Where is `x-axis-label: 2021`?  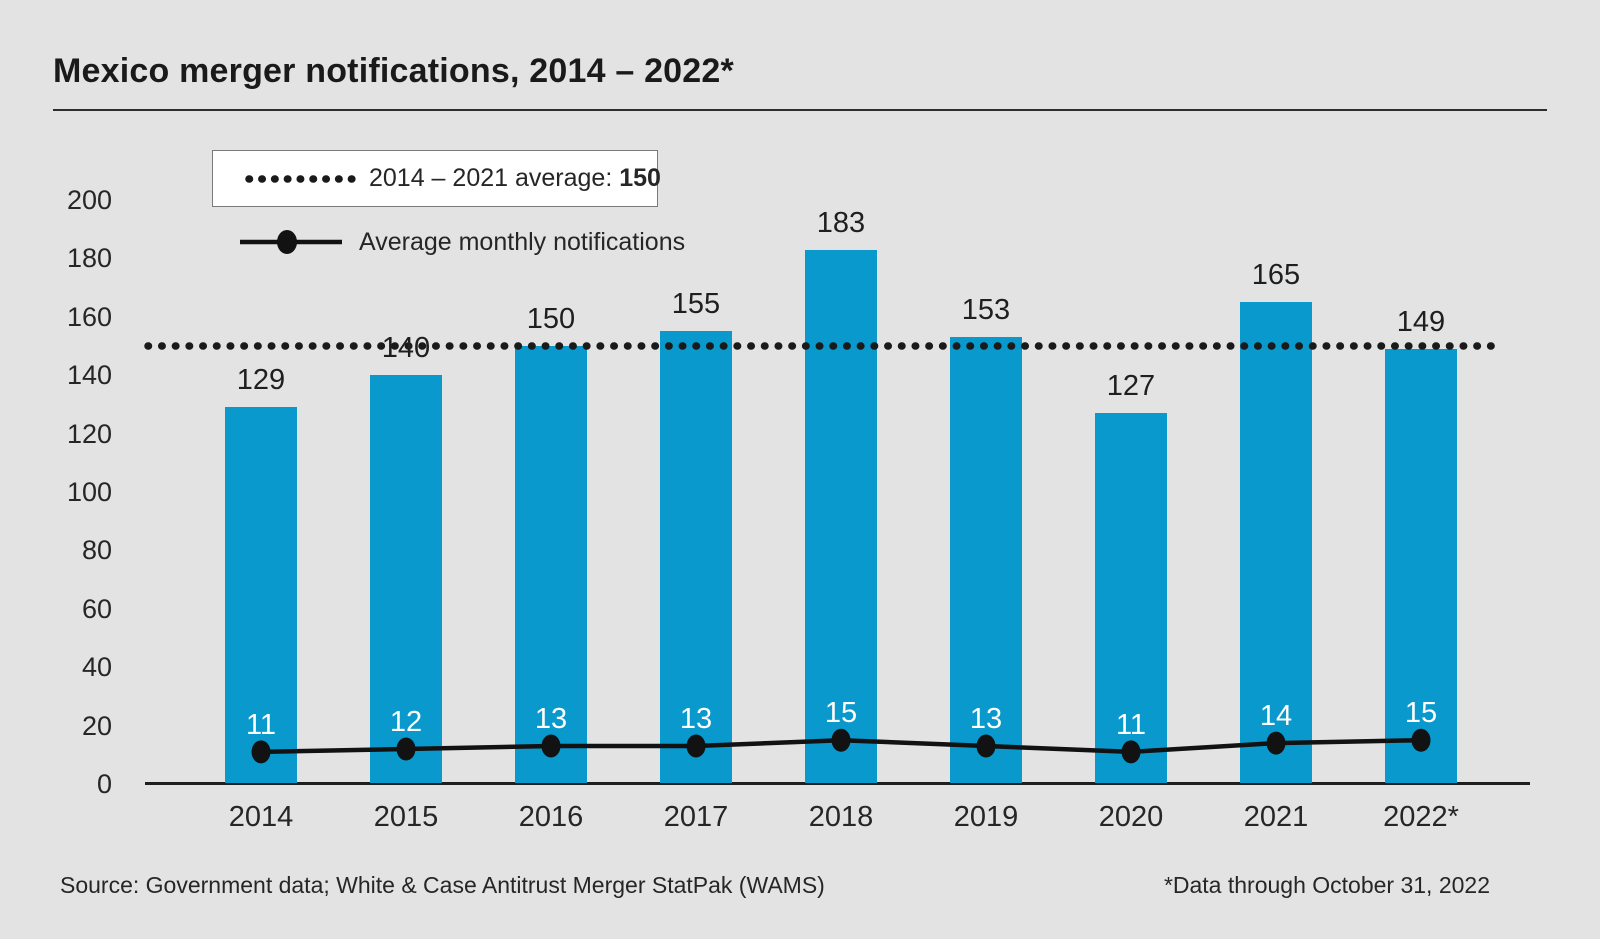
x-axis-label: 2021 is located at coordinates (1276, 817).